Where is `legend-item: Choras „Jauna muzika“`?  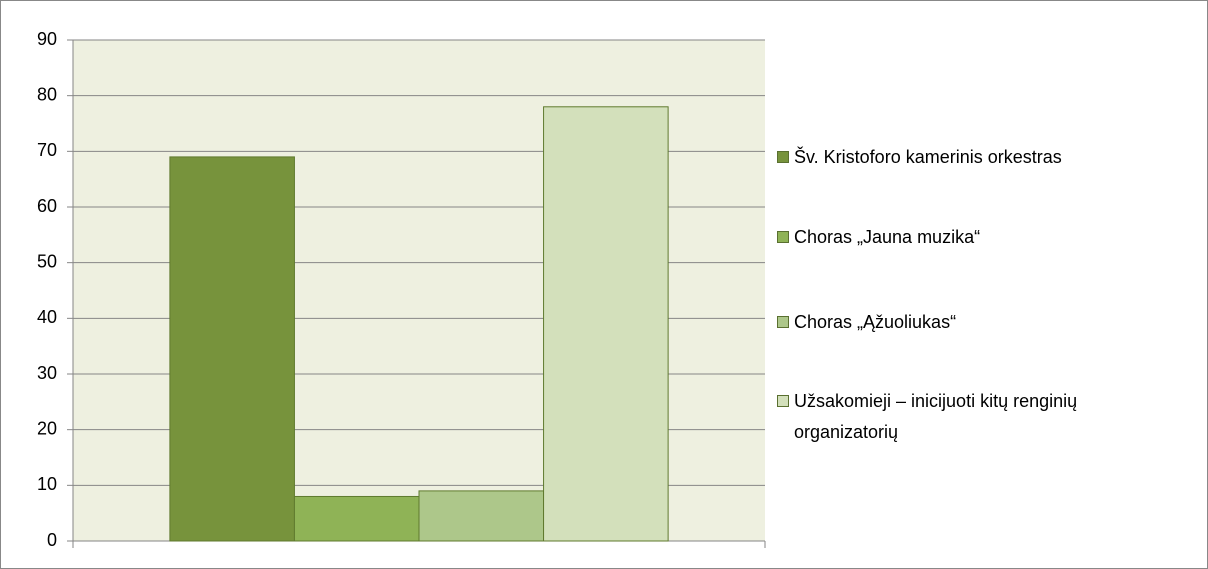
legend-item: Choras „Jauna muzika“ is located at coordinates (958, 237).